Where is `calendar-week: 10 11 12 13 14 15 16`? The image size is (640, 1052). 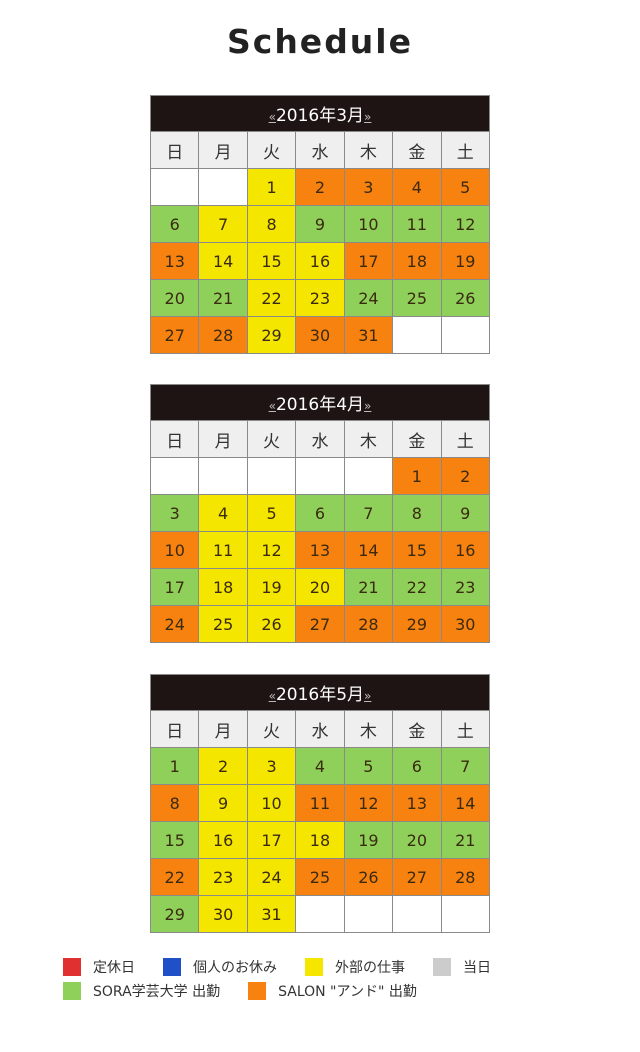
calendar-week: 10 11 12 13 14 15 16 is located at coordinates (320, 550).